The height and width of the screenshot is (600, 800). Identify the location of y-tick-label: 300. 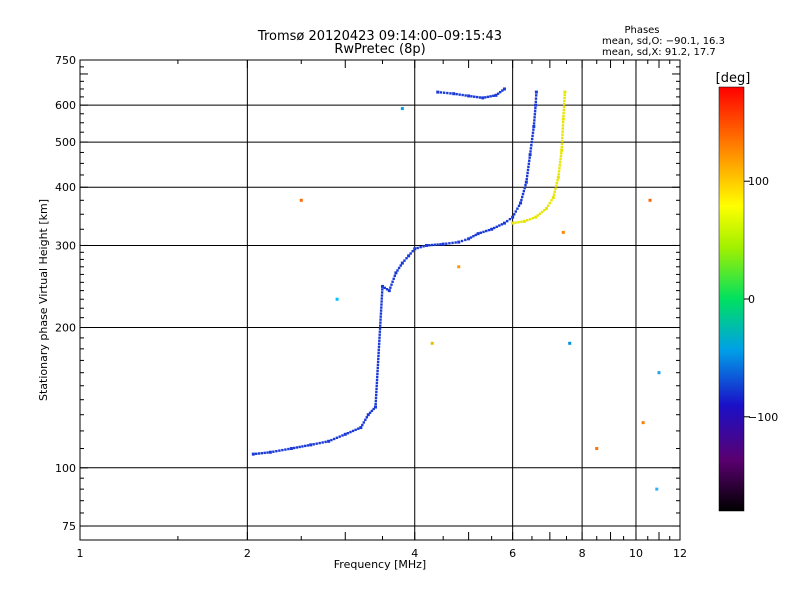
(65, 245).